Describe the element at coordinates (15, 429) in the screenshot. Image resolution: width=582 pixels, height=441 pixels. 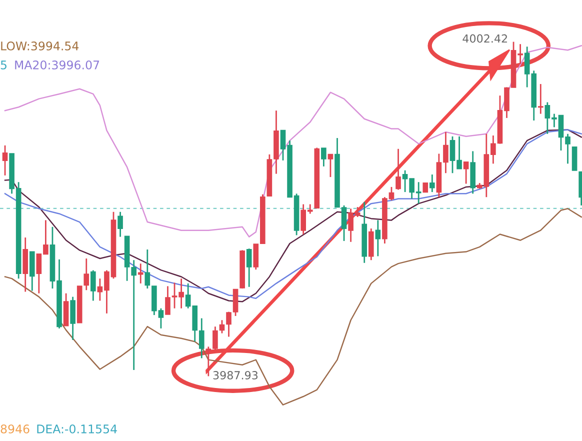
I see `text: 8946` at that location.